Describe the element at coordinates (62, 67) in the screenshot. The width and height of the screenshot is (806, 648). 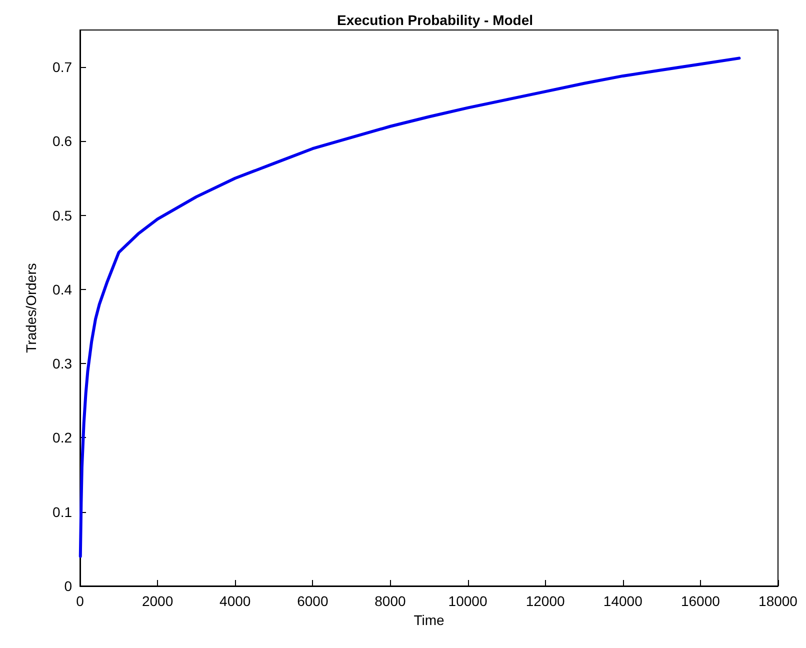
I see `y-tick-label: 0.7` at that location.